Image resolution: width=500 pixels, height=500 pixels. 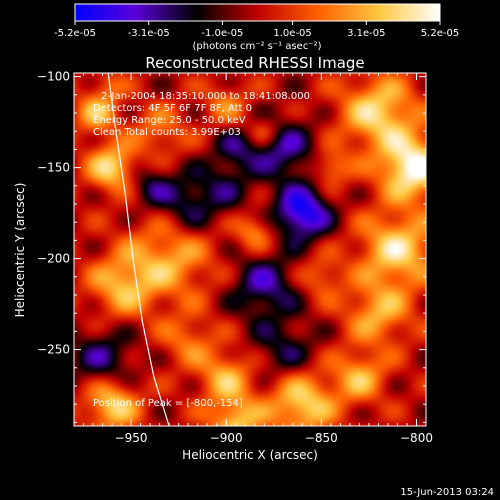 I want to click on colorbar-gradient, so click(x=257, y=12).